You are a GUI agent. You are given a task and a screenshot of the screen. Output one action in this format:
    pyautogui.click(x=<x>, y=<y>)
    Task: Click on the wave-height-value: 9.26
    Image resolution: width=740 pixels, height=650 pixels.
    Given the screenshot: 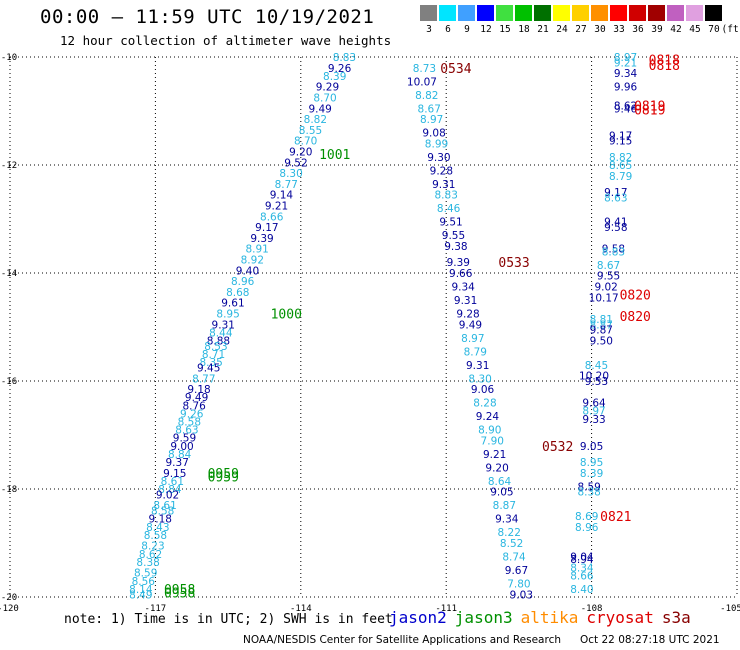 What is the action you would take?
    pyautogui.click(x=192, y=414)
    